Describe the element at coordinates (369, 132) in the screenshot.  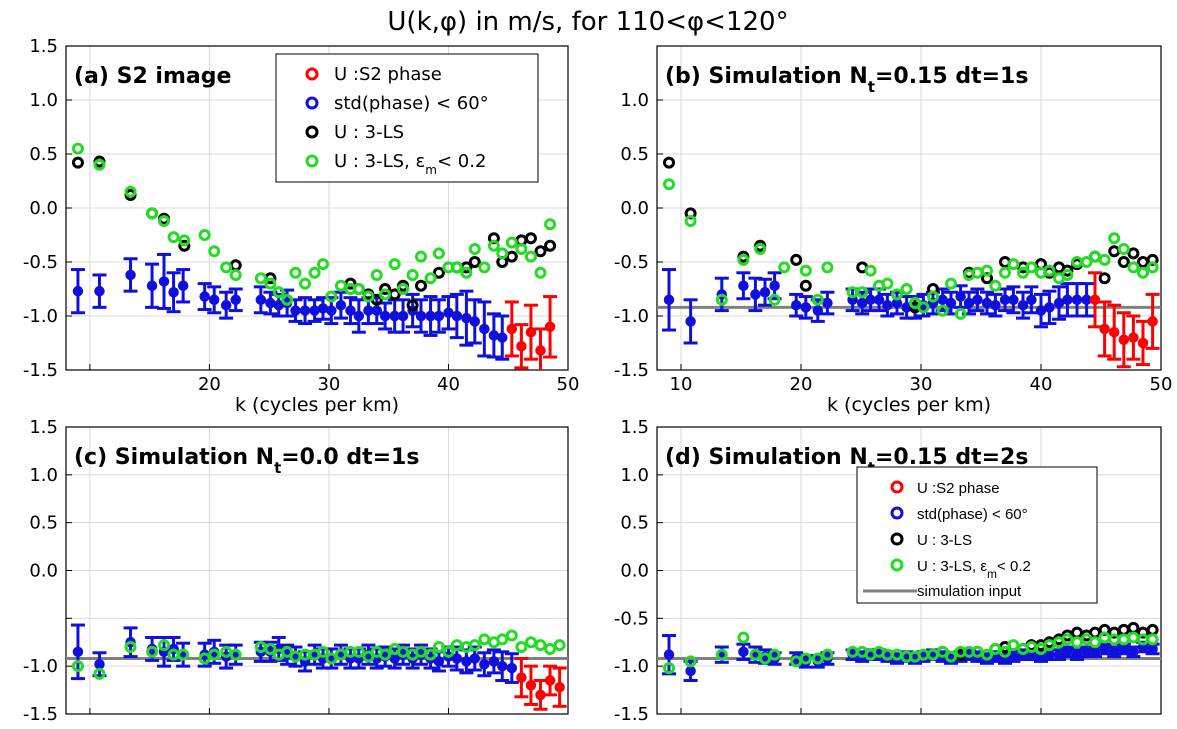
I see `legend-label: U : 3-LS` at that location.